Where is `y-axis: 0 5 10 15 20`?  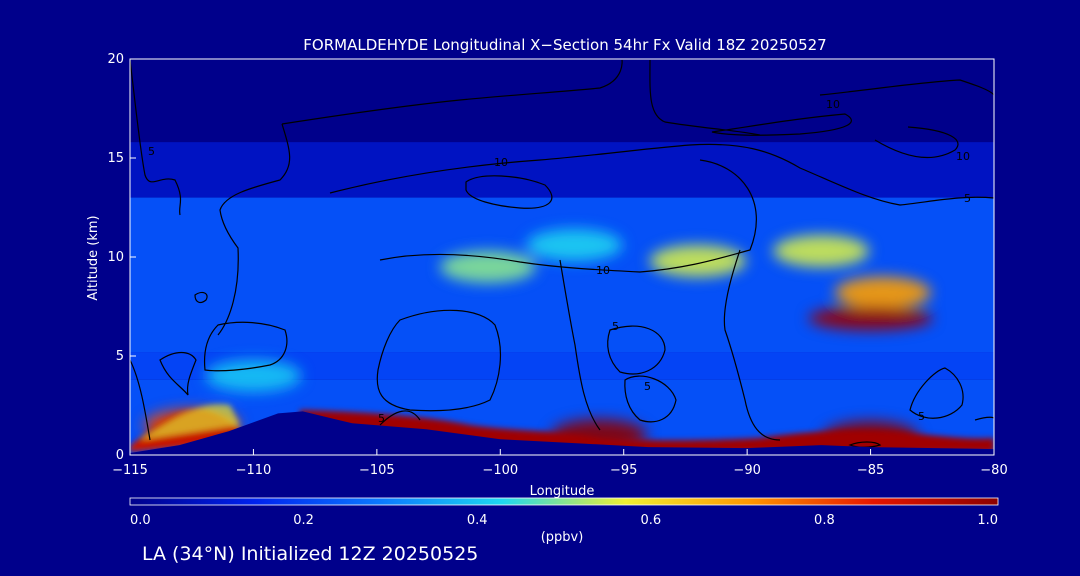
y-axis: 0 5 10 15 20 is located at coordinates (121, 257).